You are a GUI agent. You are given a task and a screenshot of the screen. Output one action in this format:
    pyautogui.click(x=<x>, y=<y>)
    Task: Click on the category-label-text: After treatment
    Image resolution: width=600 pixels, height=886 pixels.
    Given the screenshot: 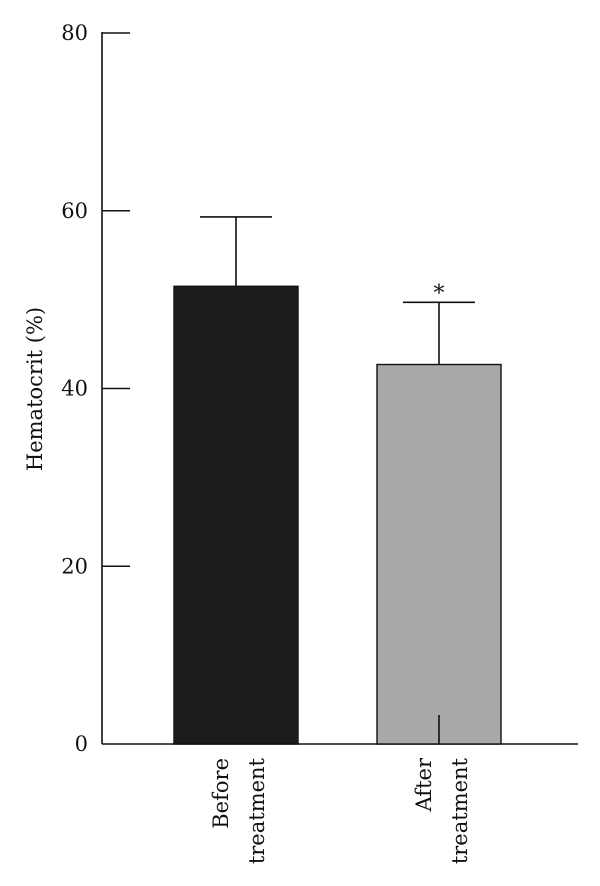 What is the action you would take?
    pyautogui.click(x=442, y=810)
    